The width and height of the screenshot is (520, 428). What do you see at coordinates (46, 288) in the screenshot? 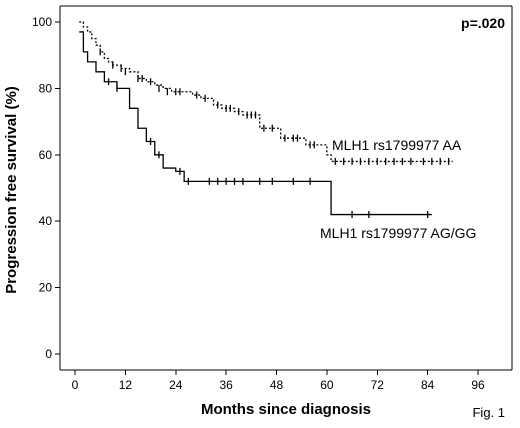
I see `y-tick-label-20: 20` at bounding box center [46, 288].